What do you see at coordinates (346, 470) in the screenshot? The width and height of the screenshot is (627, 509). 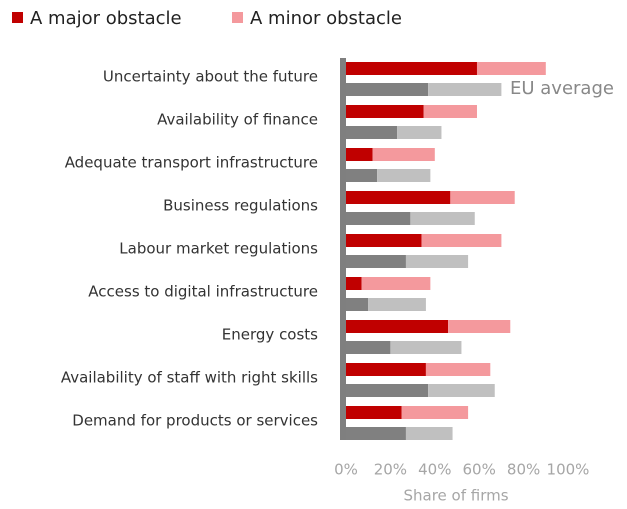 I see `x-tick-label: 0%` at bounding box center [346, 470].